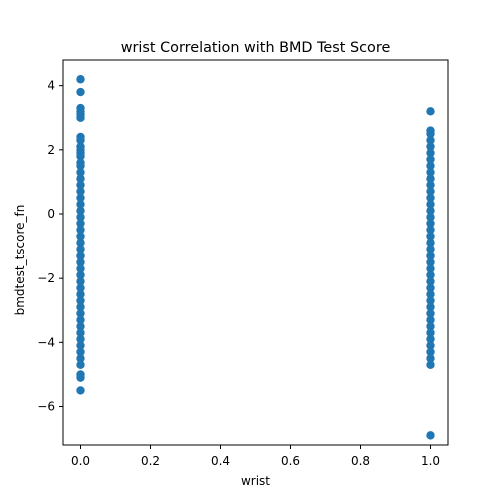 This screenshot has height=500, width=500. I want to click on chart-title: wrist Correlation with BMD Test Score, so click(256, 48).